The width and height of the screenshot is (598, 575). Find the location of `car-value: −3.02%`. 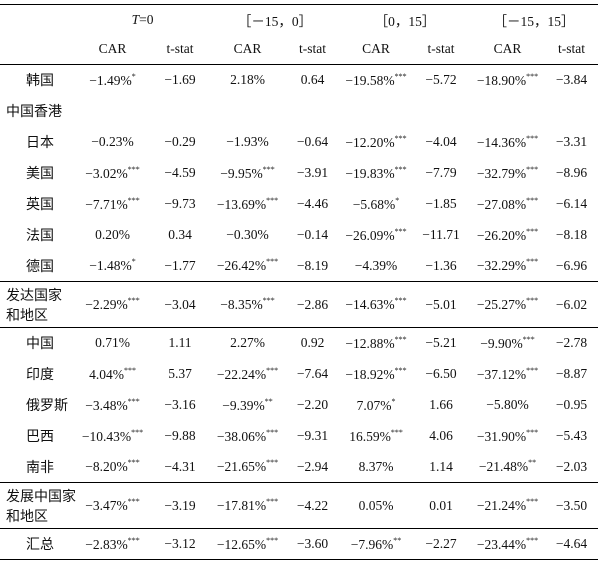

car-value: −3.02% is located at coordinates (106, 173).